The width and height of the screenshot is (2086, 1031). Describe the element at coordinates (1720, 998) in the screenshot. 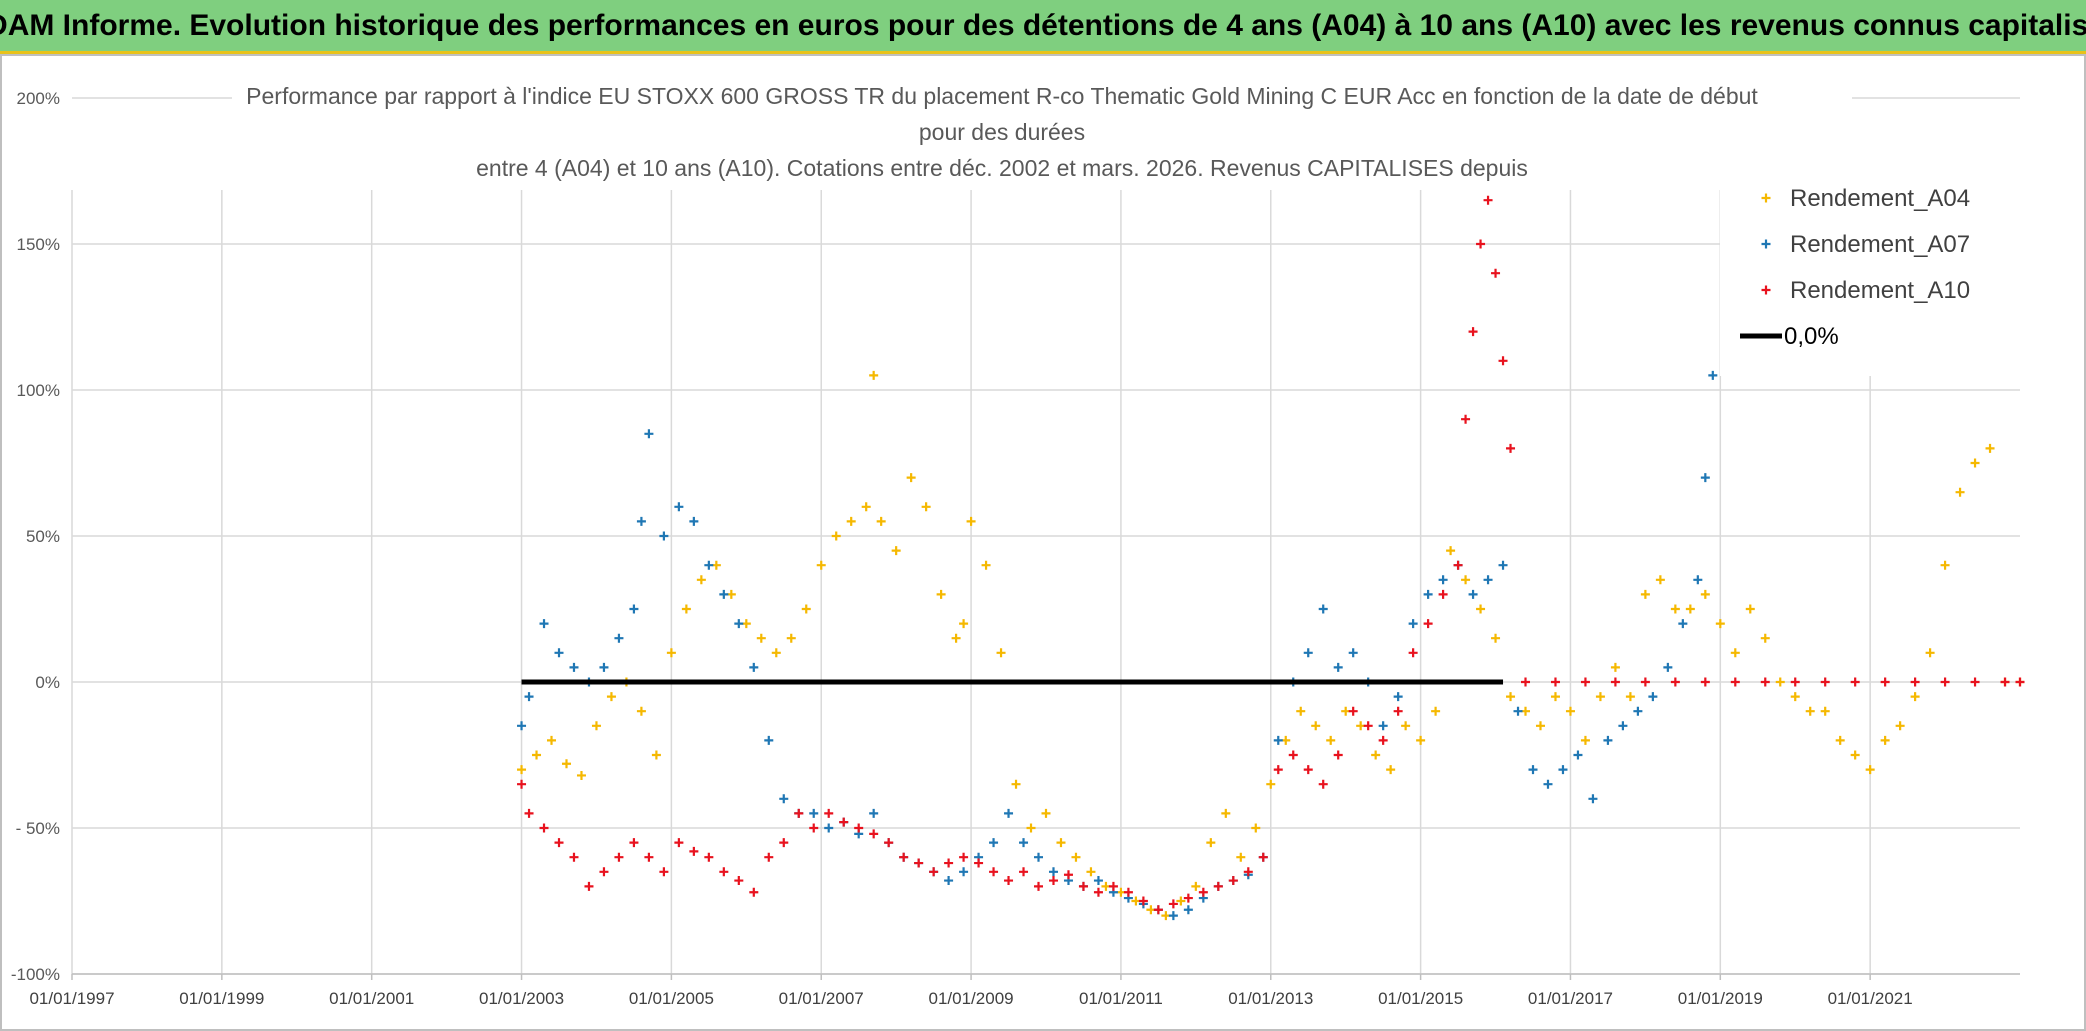

I see `x-tick-label: 01/01/2019` at that location.